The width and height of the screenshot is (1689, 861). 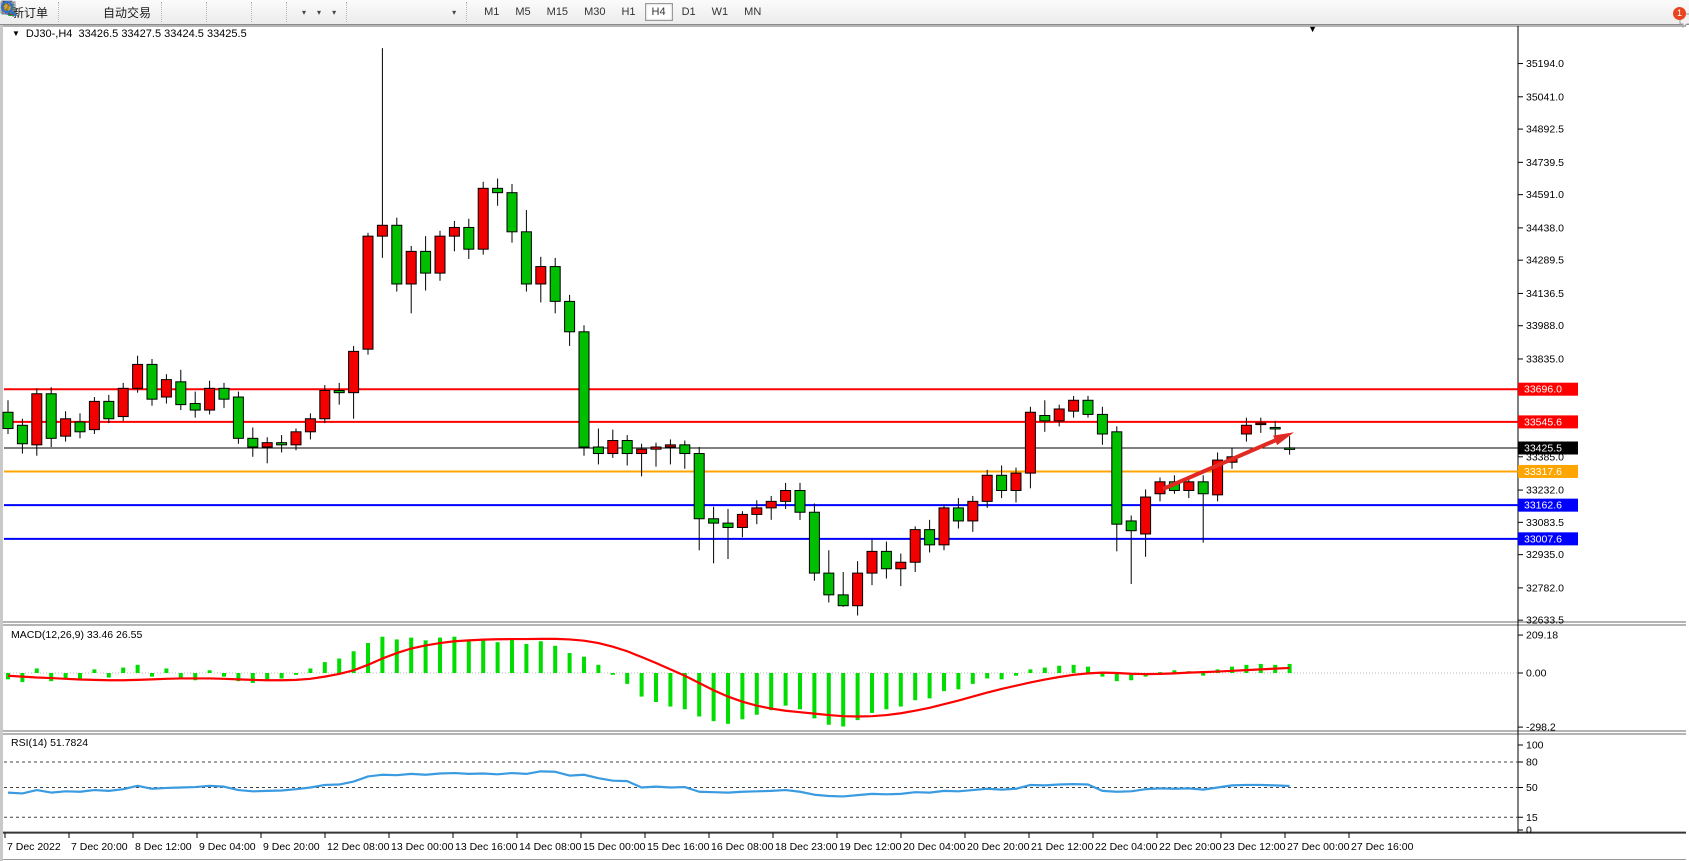 I want to click on channel-button: E, so click(x=208, y=12).